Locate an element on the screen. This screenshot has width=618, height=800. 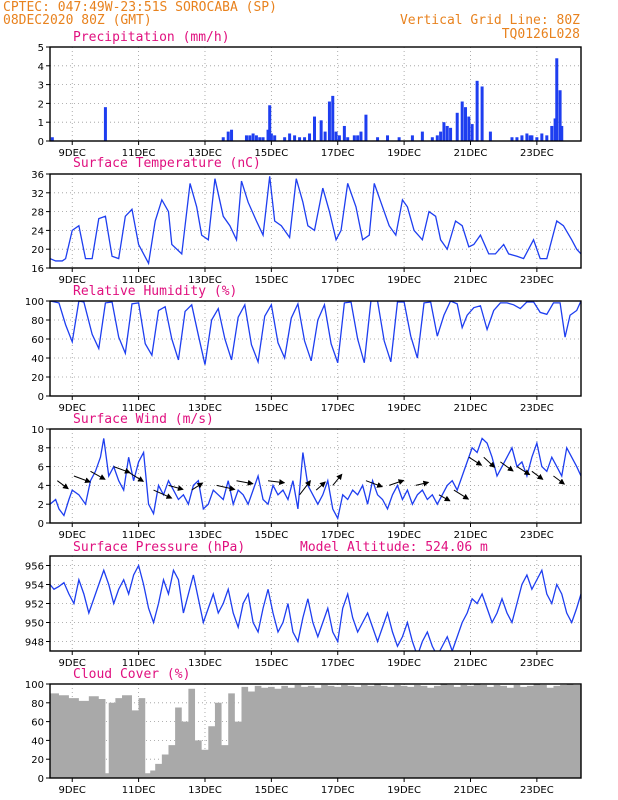
y-tick-label: 80 is located at coordinates (37, 704).